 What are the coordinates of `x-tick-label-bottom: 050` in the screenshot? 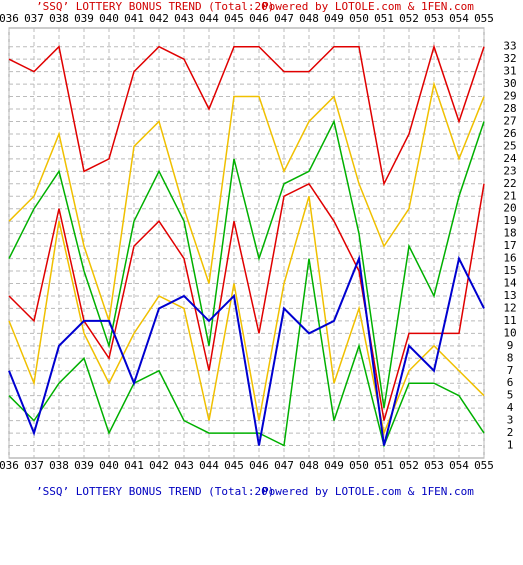 It's located at (359, 465).